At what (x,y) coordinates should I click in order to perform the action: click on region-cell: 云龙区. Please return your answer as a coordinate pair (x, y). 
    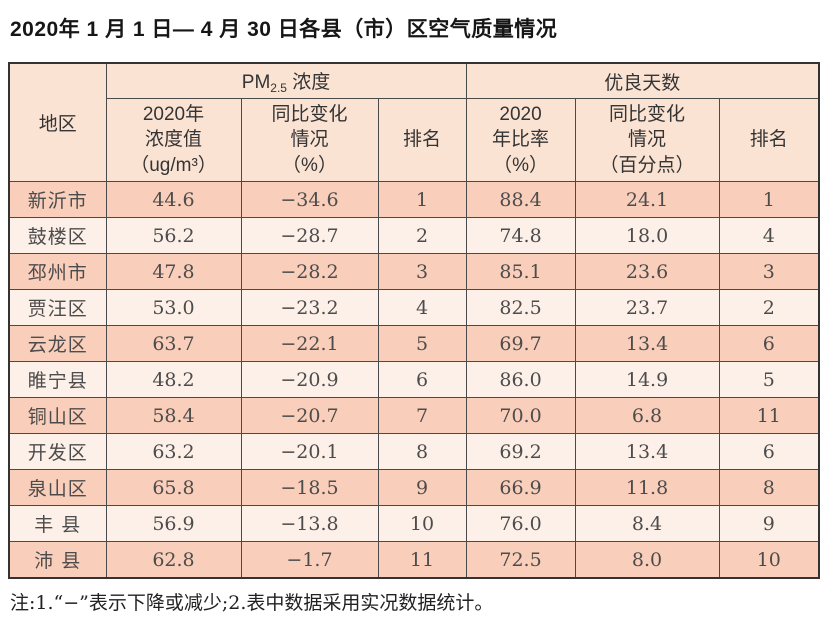
    Looking at the image, I should click on (57, 343).